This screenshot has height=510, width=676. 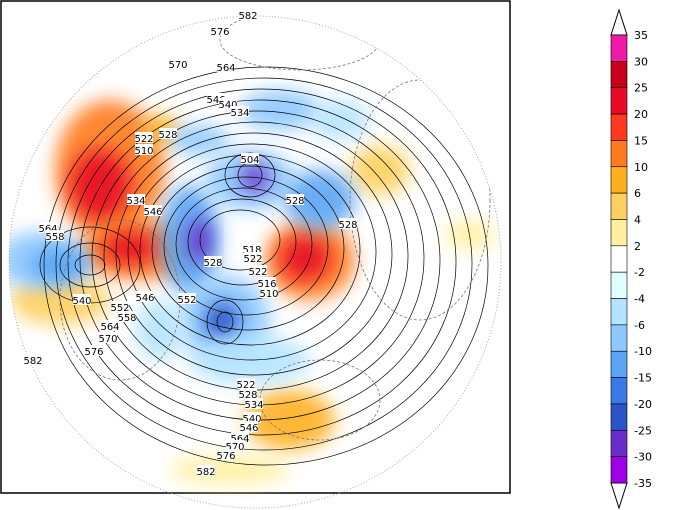 What do you see at coordinates (637, 193) in the screenshot?
I see `colorbar-label: 6` at bounding box center [637, 193].